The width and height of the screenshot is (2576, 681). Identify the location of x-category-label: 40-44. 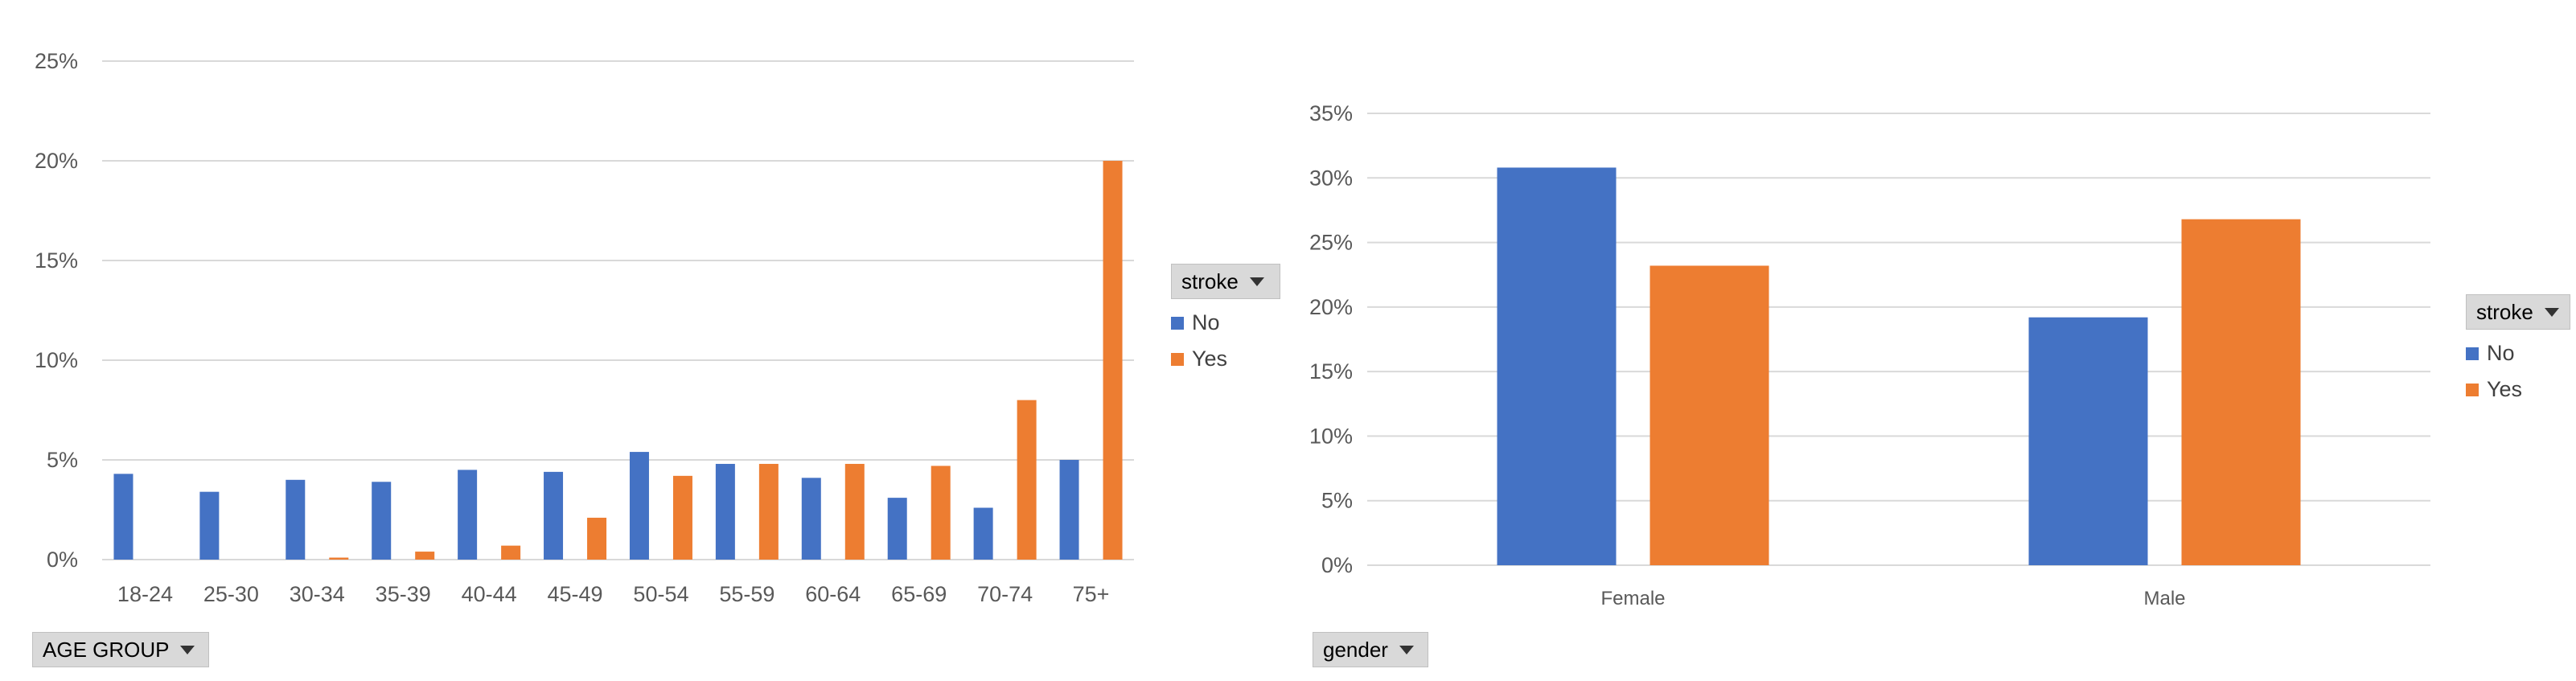
(489, 594).